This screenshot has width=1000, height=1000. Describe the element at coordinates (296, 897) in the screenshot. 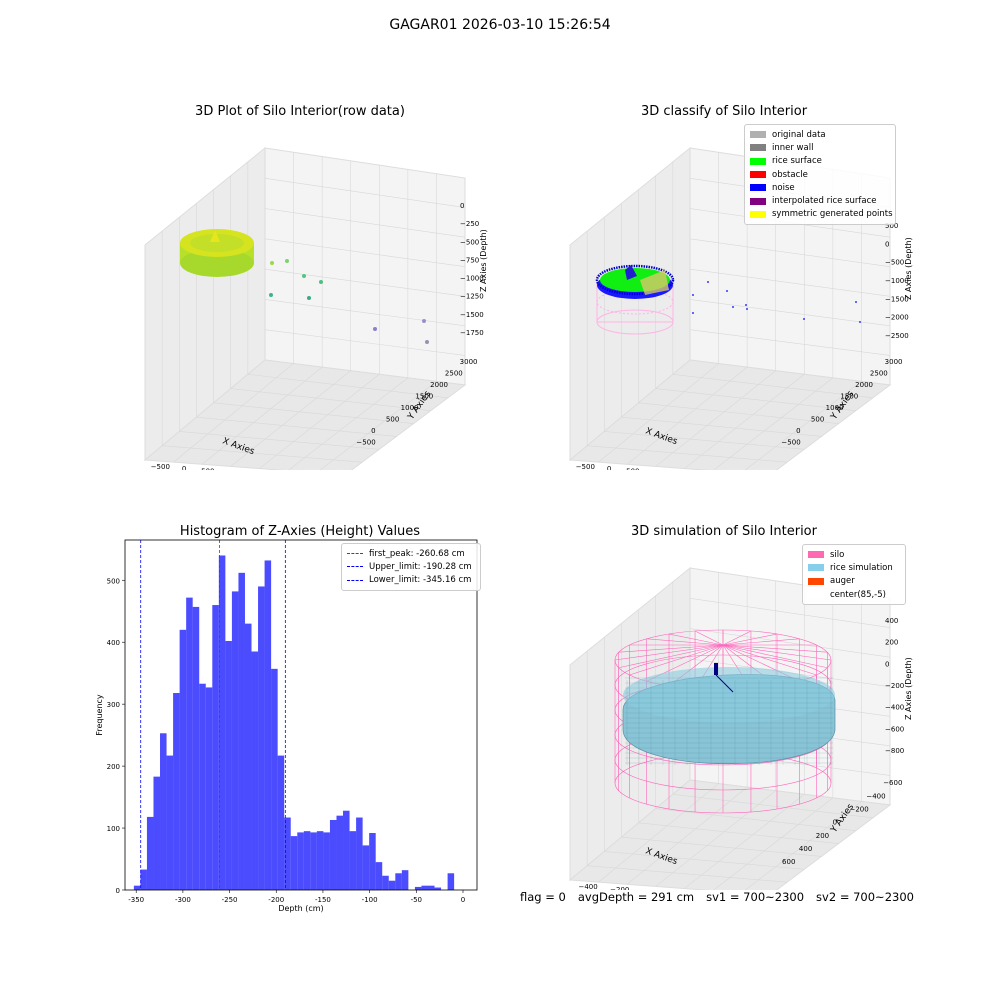

I see `histogram-x-axis: -350 -300 -250 -200 -150 -100 -50 0` at that location.